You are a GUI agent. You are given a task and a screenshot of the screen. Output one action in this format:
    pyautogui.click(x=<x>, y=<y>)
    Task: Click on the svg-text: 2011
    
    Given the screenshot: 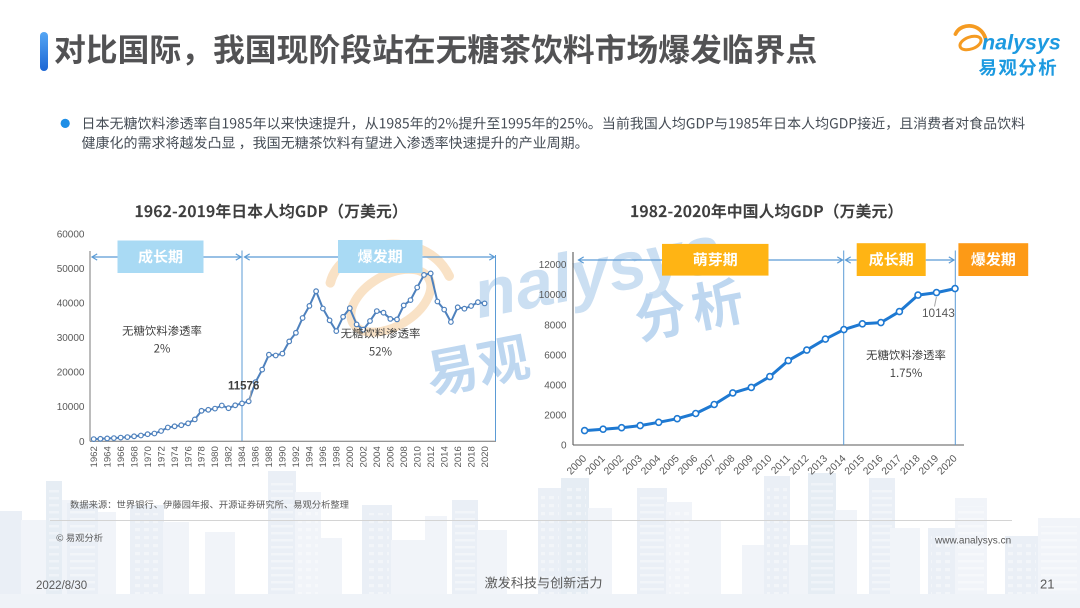 What is the action you would take?
    pyautogui.click(x=781, y=465)
    